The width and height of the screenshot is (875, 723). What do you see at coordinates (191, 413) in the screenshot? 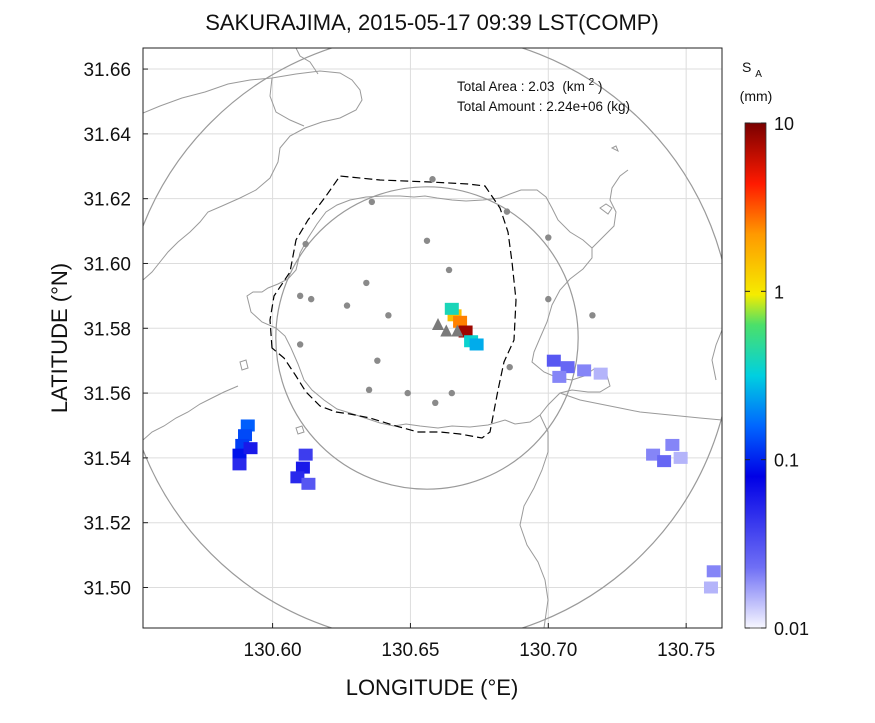
I see `coastline-west` at bounding box center [191, 413].